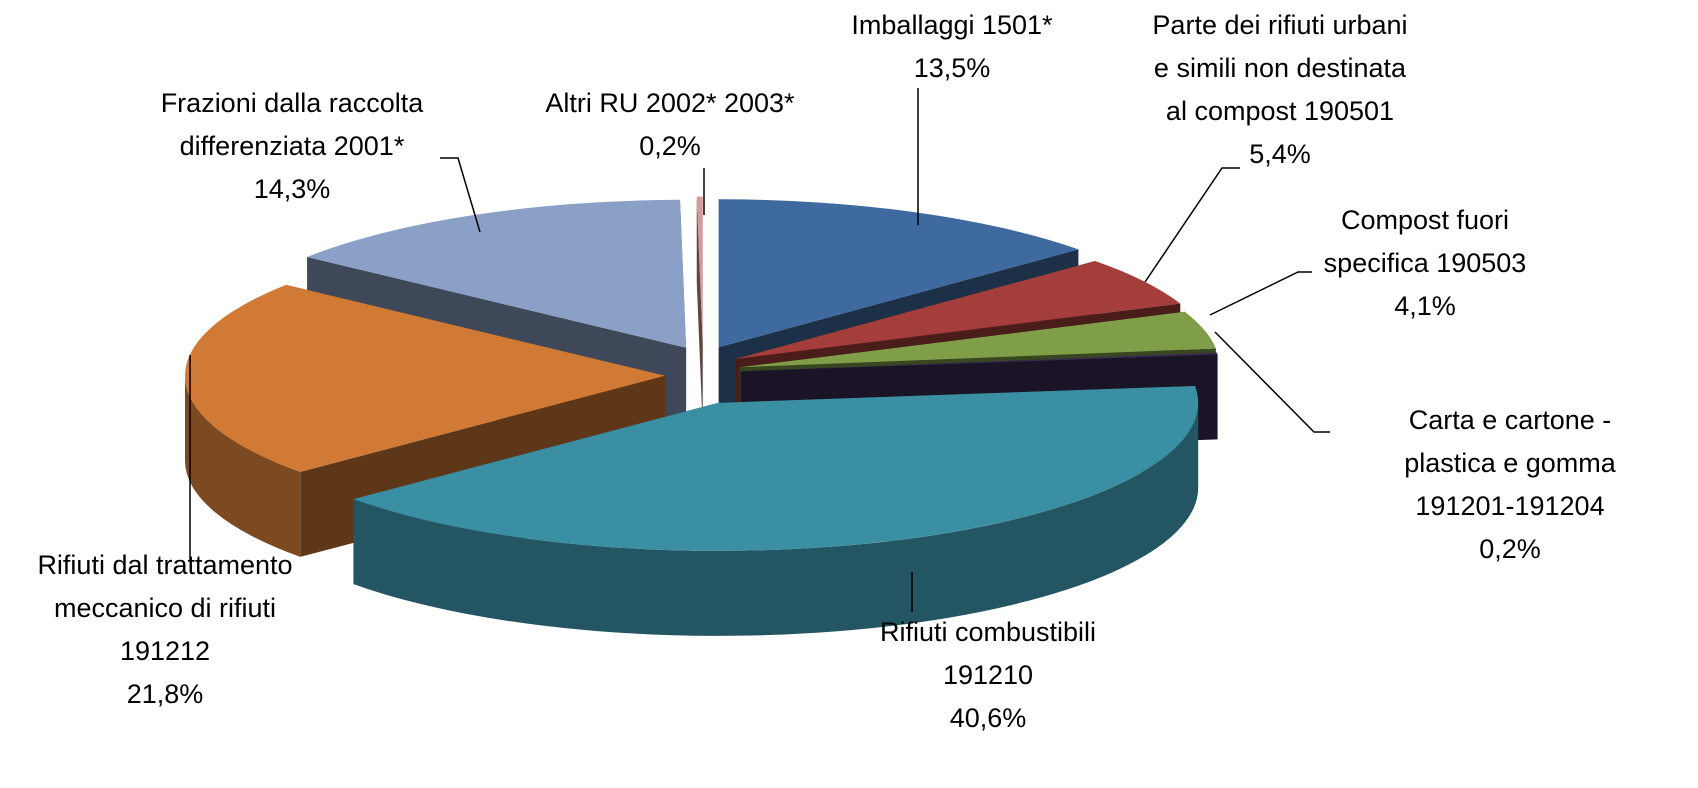 The width and height of the screenshot is (1698, 788). Describe the element at coordinates (293, 103) in the screenshot. I see `slice-label: Frazioni dalla raccolta` at that location.